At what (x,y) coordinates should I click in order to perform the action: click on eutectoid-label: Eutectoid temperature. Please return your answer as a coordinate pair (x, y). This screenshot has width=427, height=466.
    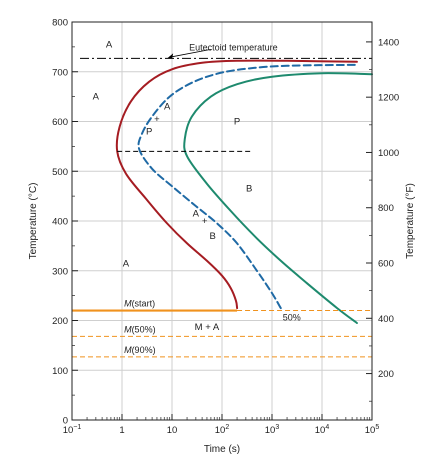
    Looking at the image, I should click on (233, 47).